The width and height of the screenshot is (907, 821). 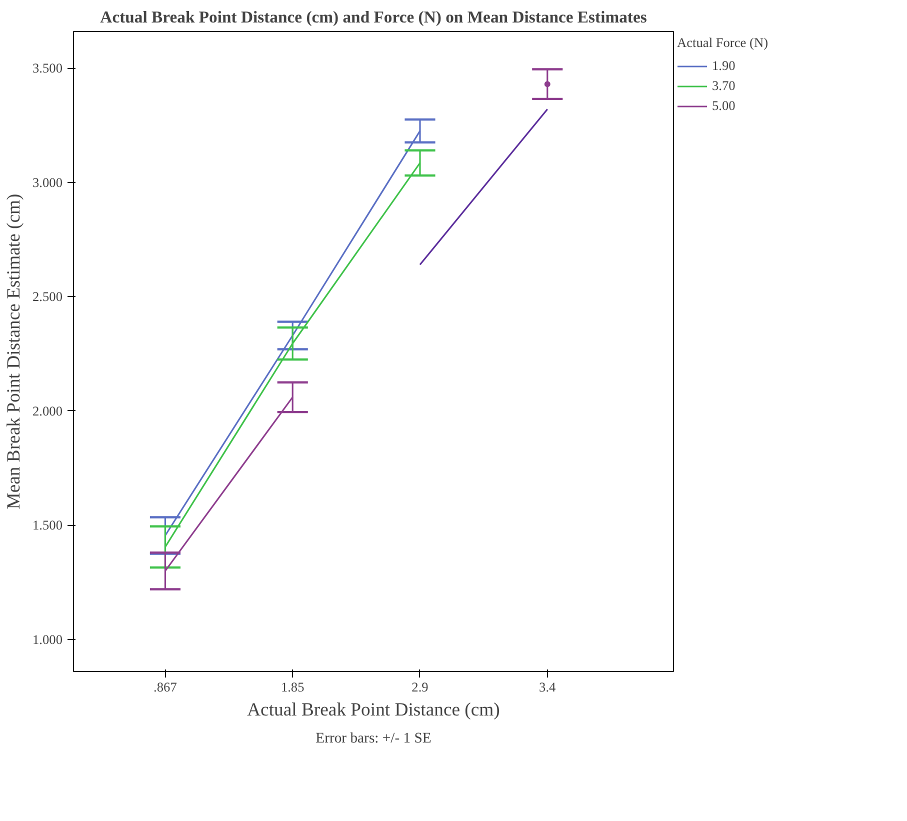 What do you see at coordinates (724, 86) in the screenshot?
I see `legend-label: 3.70` at bounding box center [724, 86].